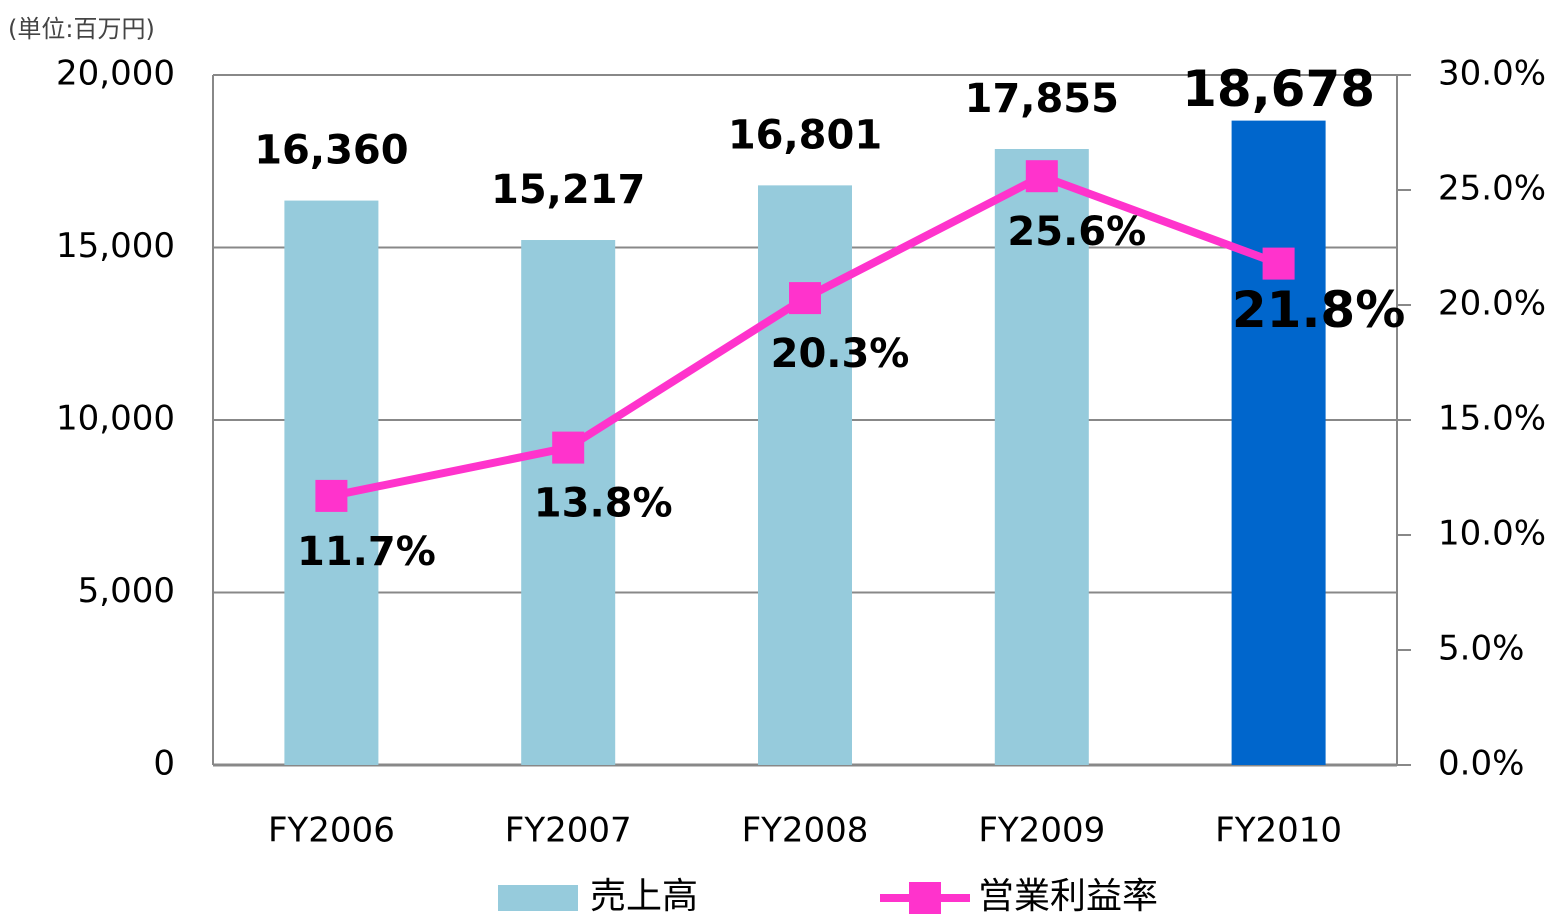 This screenshot has width=1549, height=919. What do you see at coordinates (1492, 189) in the screenshot?
I see `y2-tick-label: 25.0%` at bounding box center [1492, 189].